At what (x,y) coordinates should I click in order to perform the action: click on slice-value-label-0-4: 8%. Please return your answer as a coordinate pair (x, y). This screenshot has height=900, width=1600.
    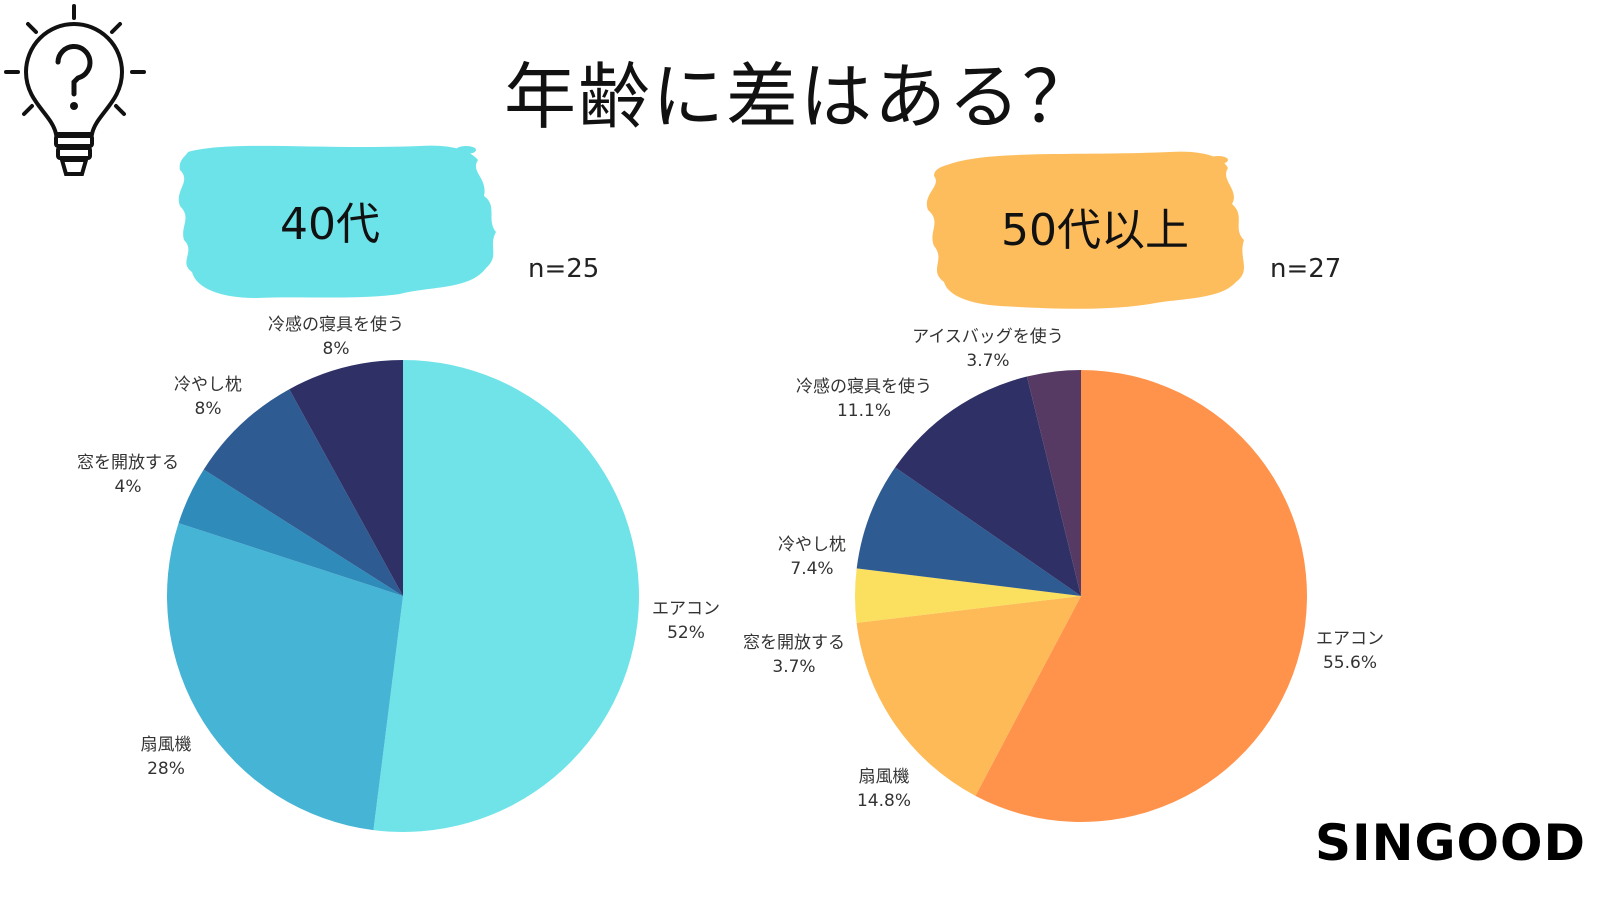
    Looking at the image, I should click on (336, 349).